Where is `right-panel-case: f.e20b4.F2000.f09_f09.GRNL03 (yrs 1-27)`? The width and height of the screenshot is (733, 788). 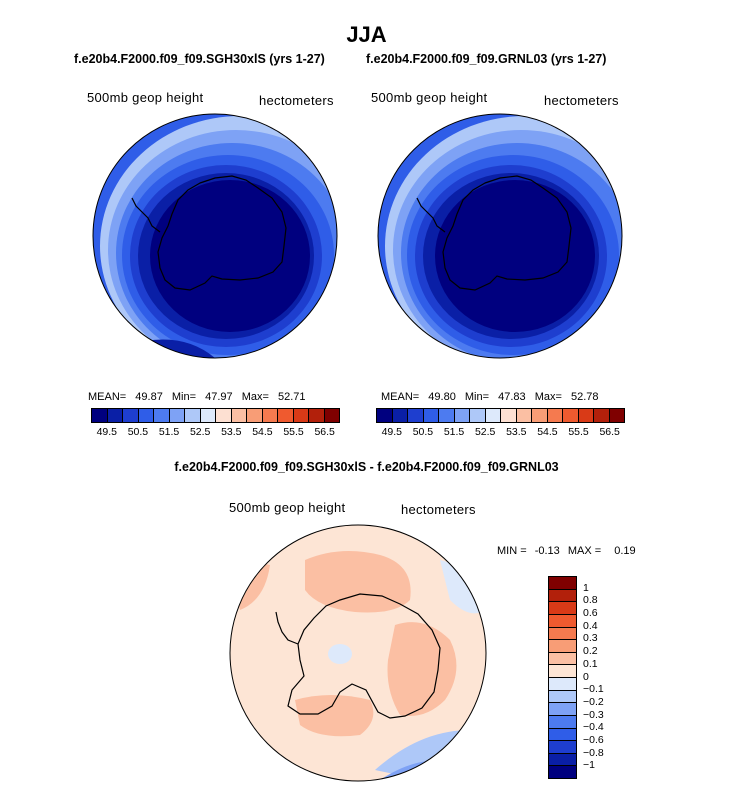 right-panel-case: f.e20b4.F2000.f09_f09.GRNL03 (yrs 1-27) is located at coordinates (486, 59).